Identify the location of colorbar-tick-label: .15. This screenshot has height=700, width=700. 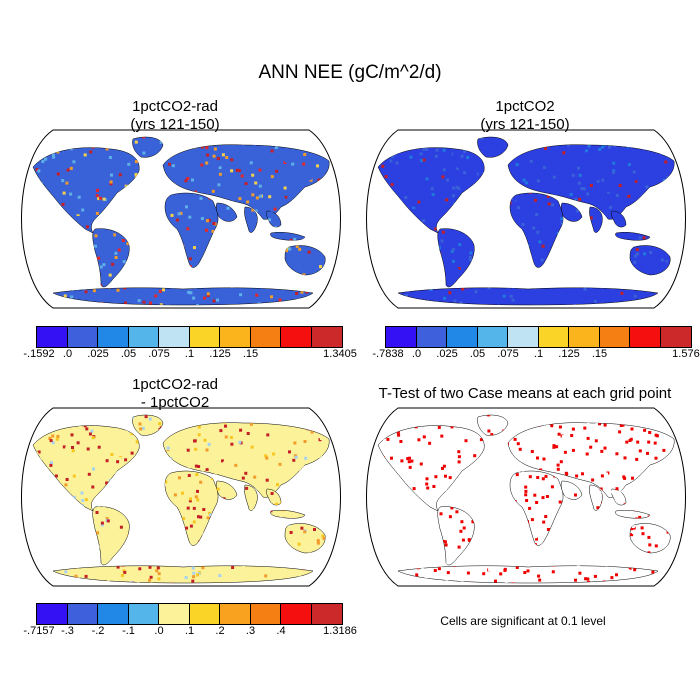
(250, 354).